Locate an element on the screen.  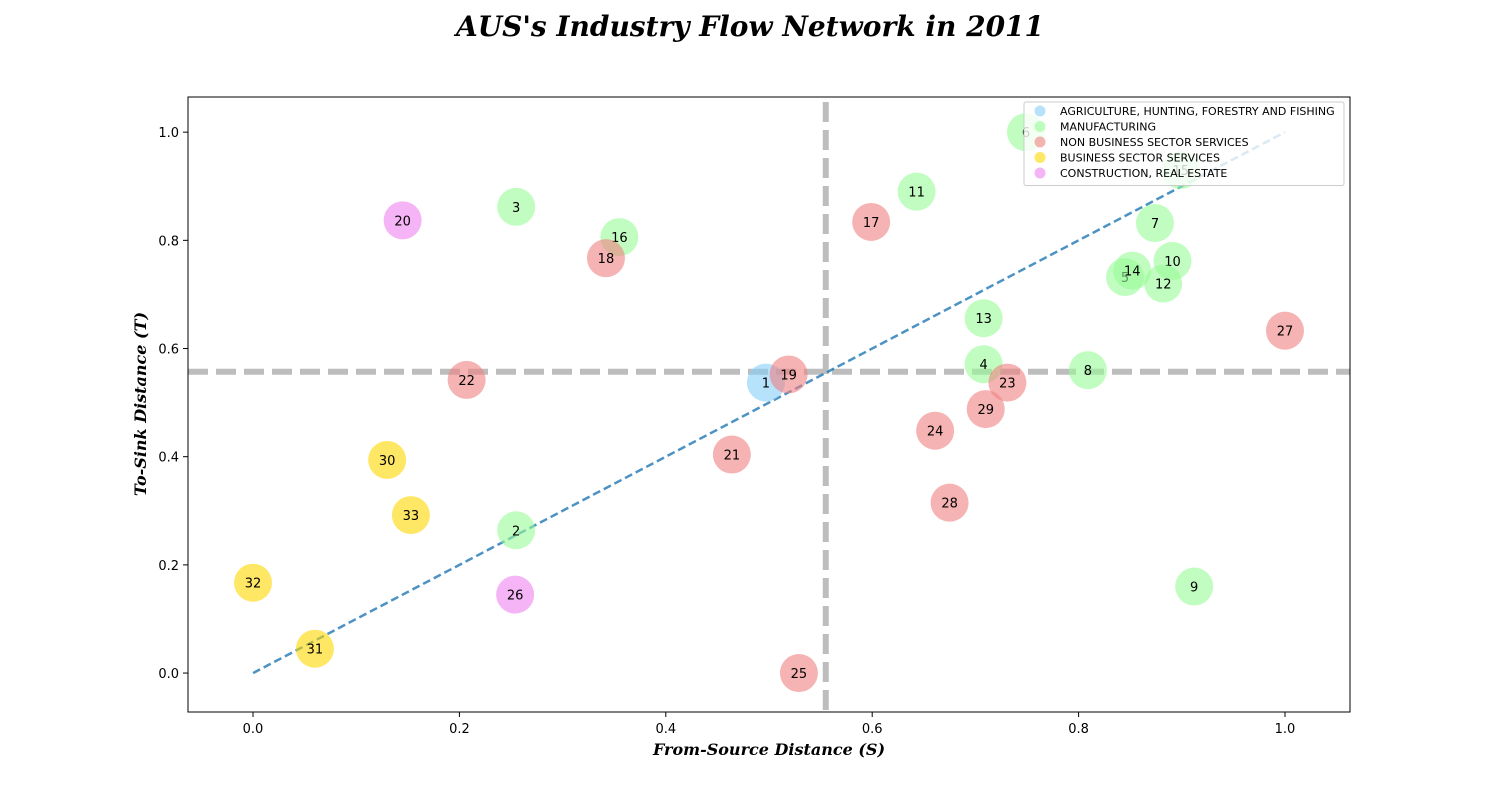
point-label: 28 is located at coordinates (949, 504).